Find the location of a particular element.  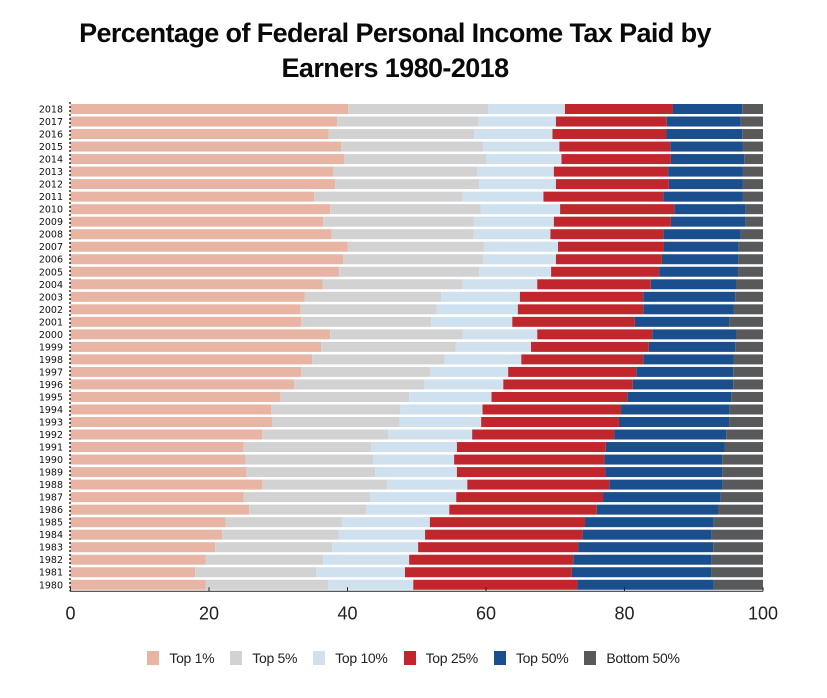

bar-segment-top-1-1996 is located at coordinates (182, 384).